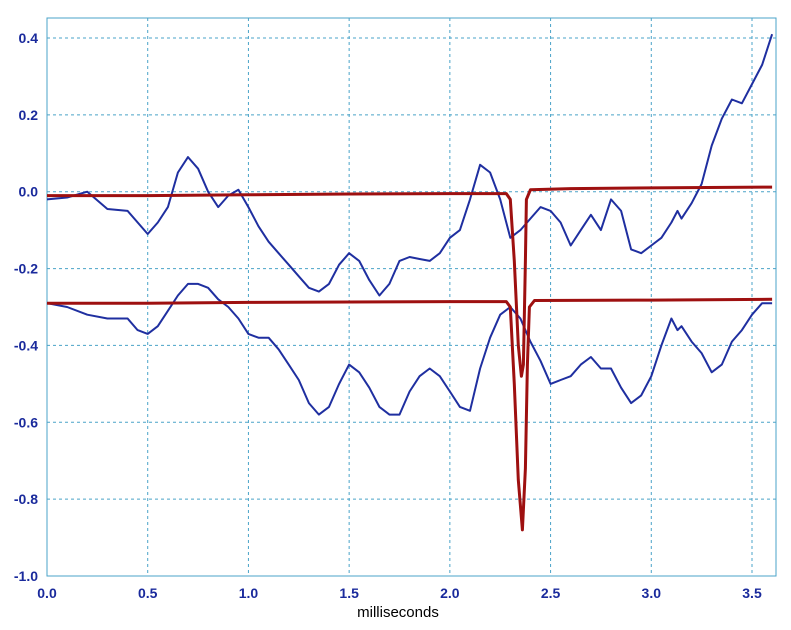 The width and height of the screenshot is (791, 630). What do you see at coordinates (652, 593) in the screenshot?
I see `x-tick-label: 3.0` at bounding box center [652, 593].